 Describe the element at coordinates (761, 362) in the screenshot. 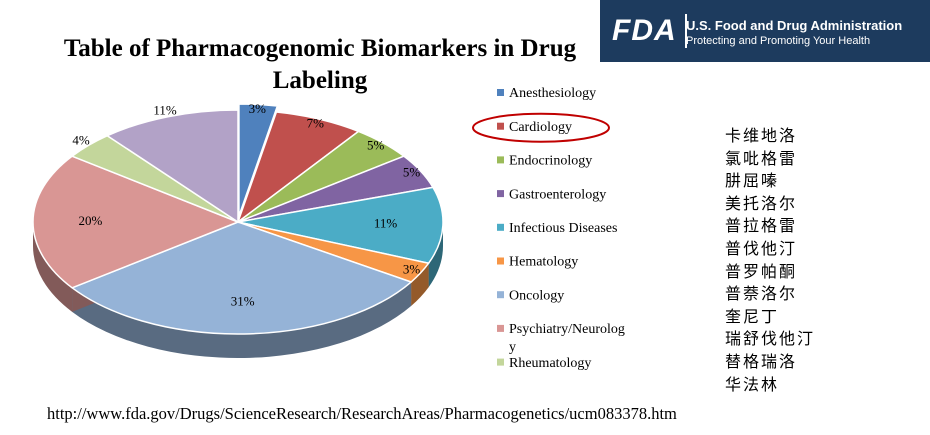

I see `drug-name: 替格瑞洛` at that location.